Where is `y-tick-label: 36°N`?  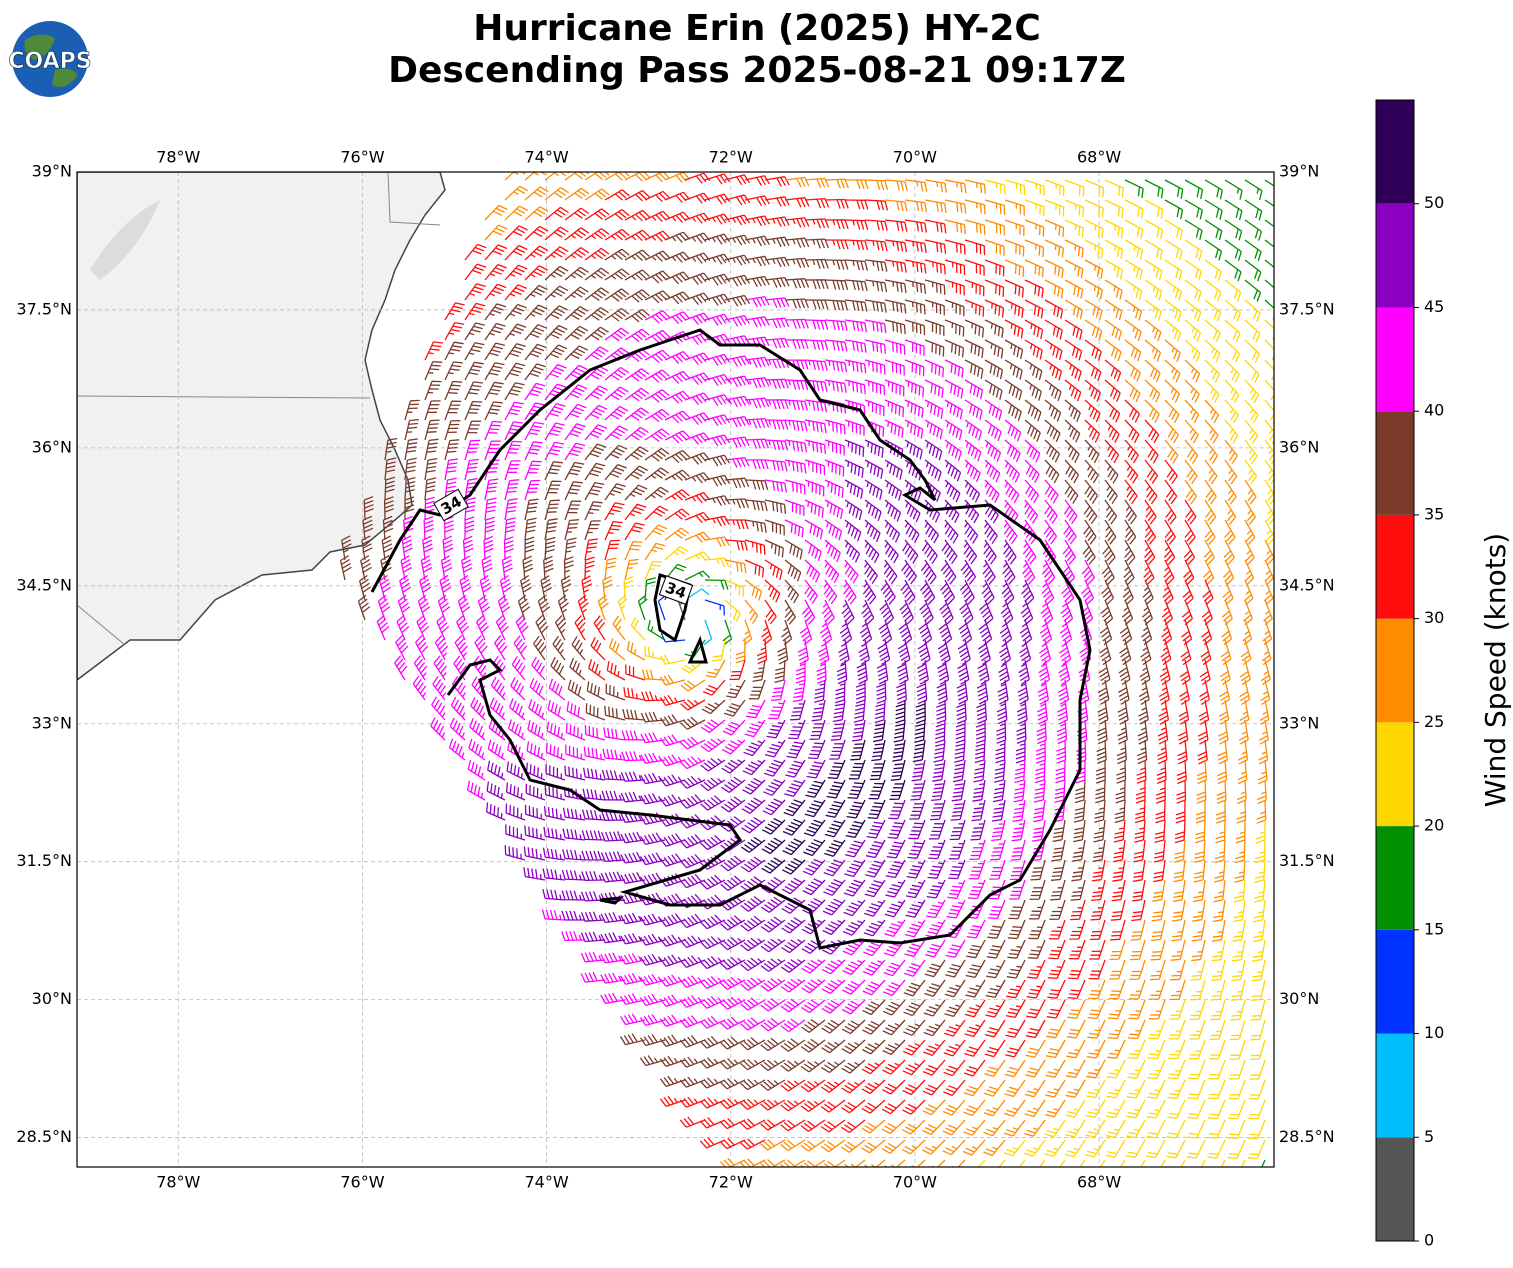 y-tick-label: 36°N is located at coordinates (1299, 446).